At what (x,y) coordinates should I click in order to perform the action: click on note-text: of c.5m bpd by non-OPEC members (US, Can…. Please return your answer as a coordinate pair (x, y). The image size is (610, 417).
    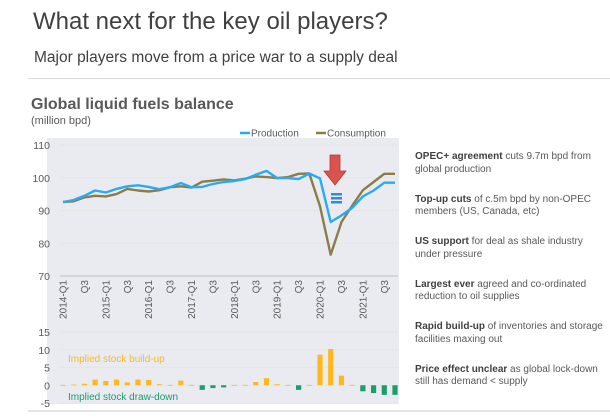
    Looking at the image, I should click on (503, 205).